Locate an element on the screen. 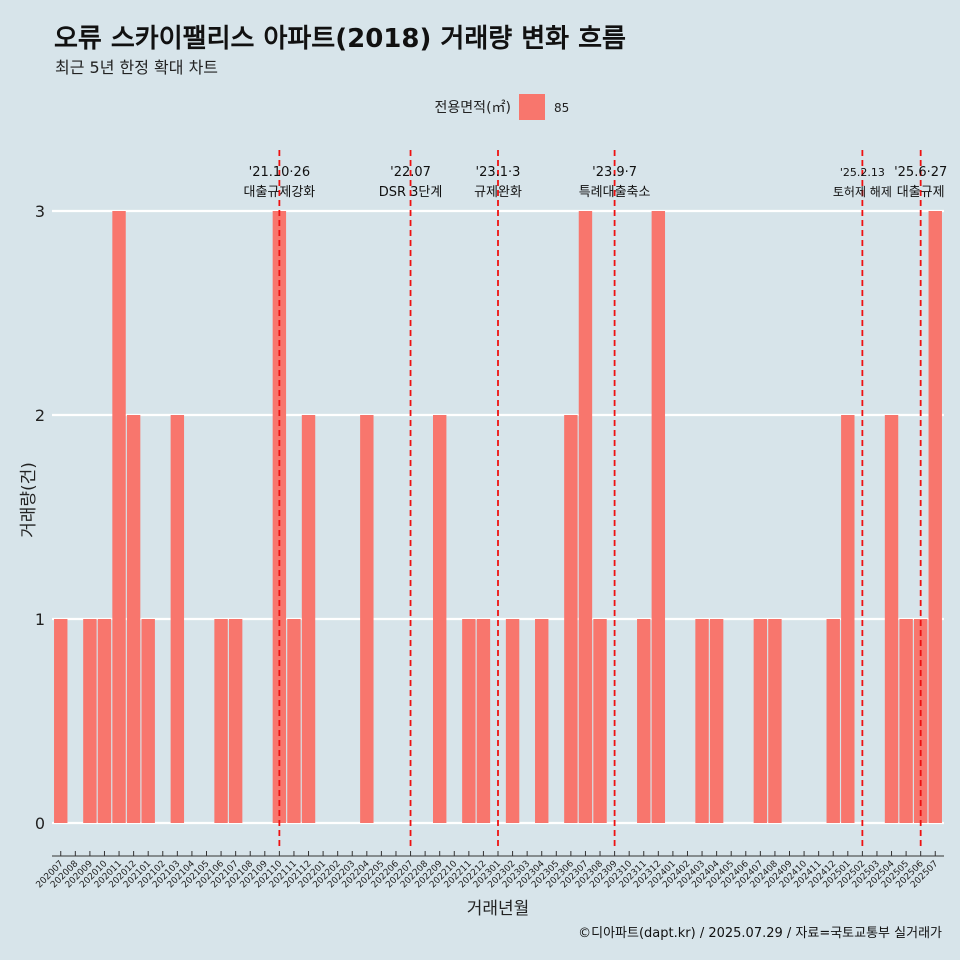  legend-title: 전용면적(㎡) is located at coordinates (473, 108).